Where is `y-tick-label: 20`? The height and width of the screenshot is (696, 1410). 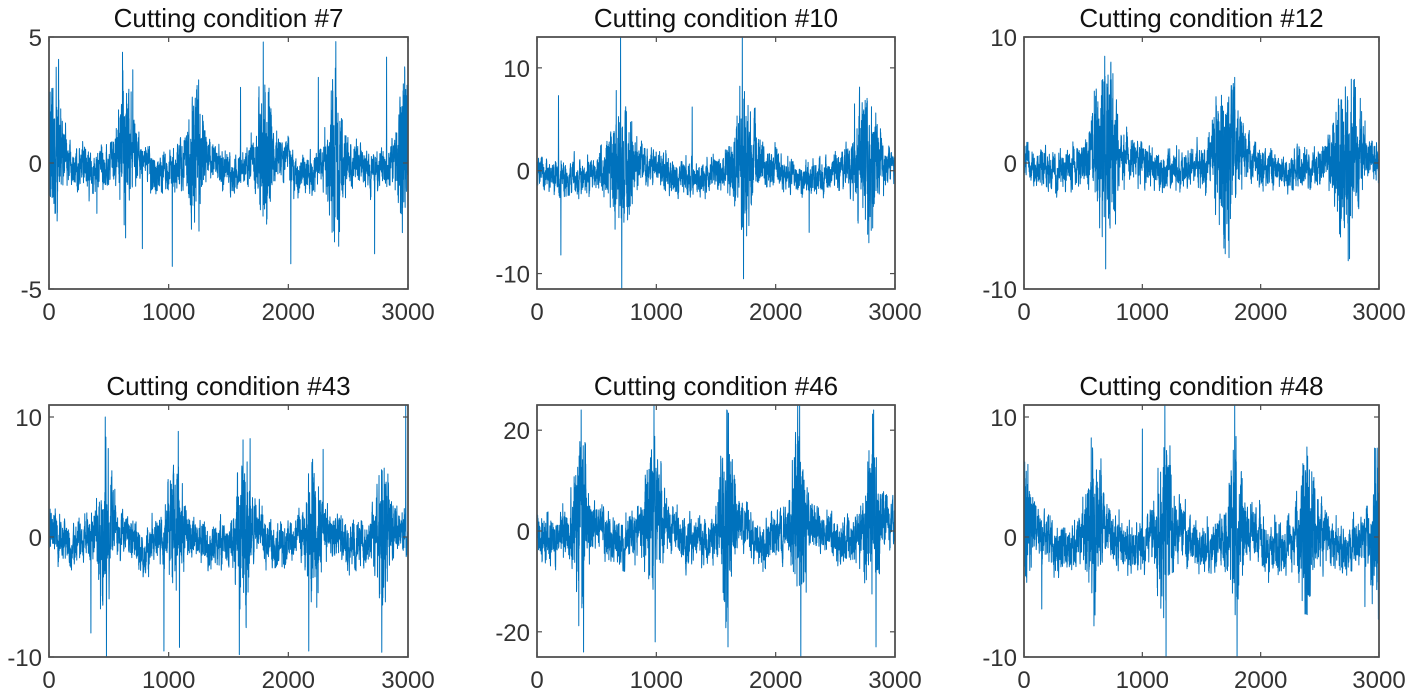 y-tick-label: 20 is located at coordinates (516, 431).